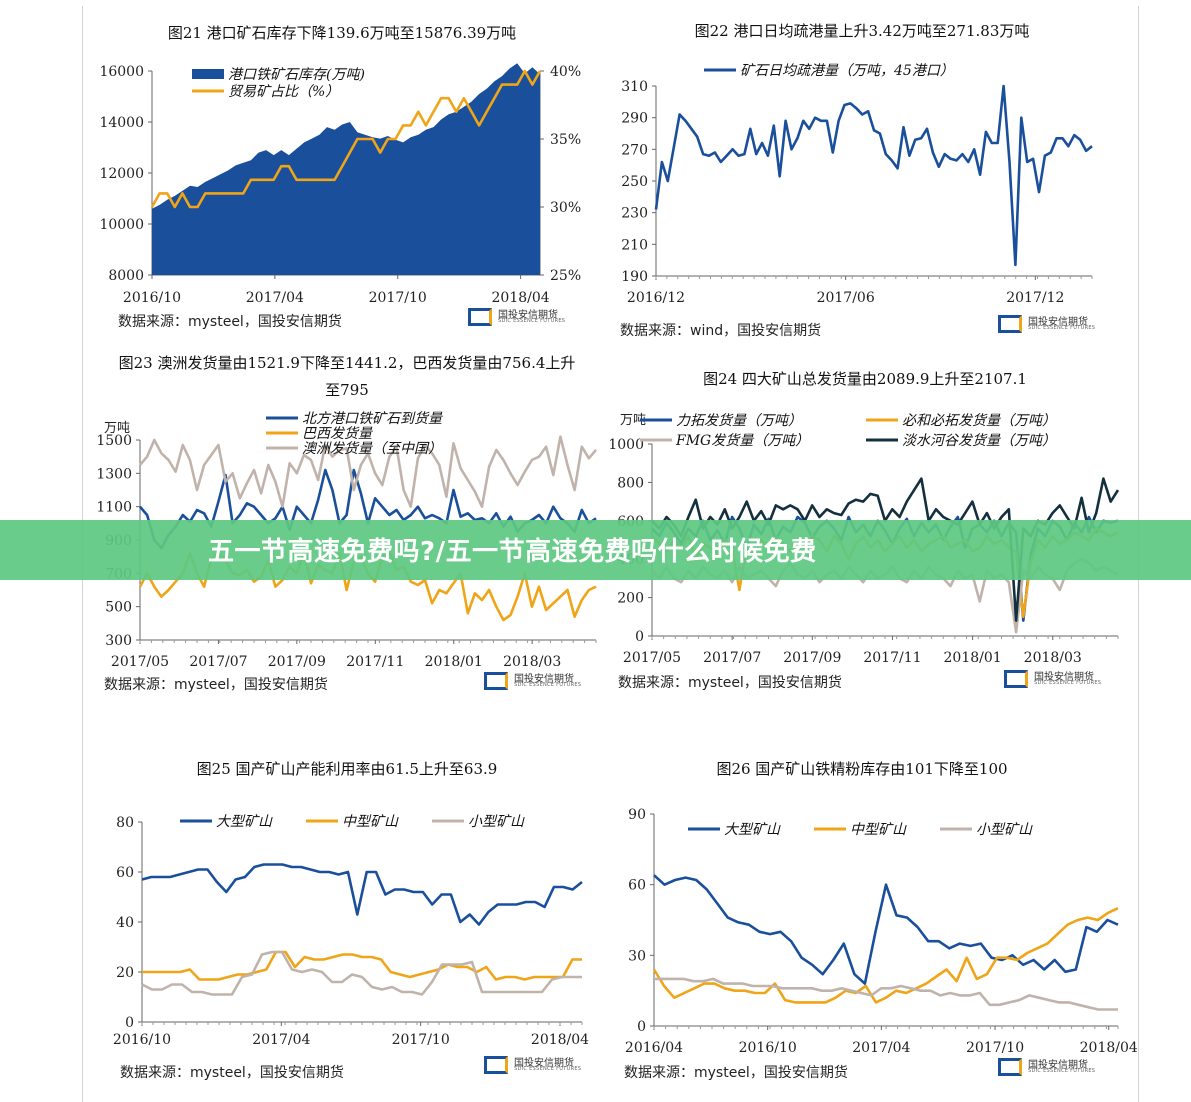 The height and width of the screenshot is (1102, 1191). Describe the element at coordinates (560, 1040) in the screenshot. I see `x-tick-label: 2018/04` at that location.